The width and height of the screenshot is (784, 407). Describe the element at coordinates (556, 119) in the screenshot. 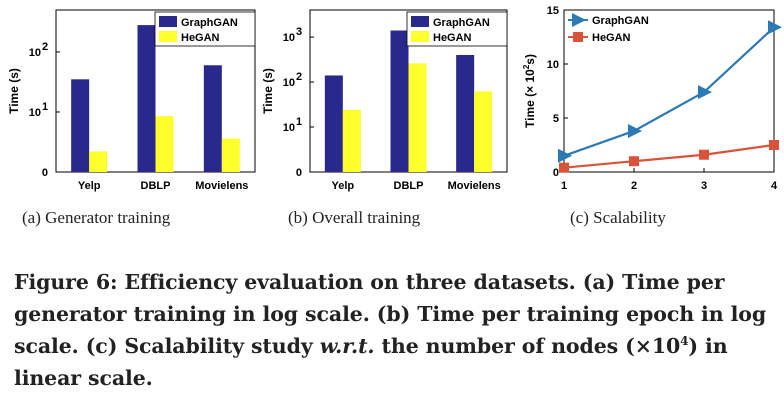

I see `y-tick-label: 5` at that location.